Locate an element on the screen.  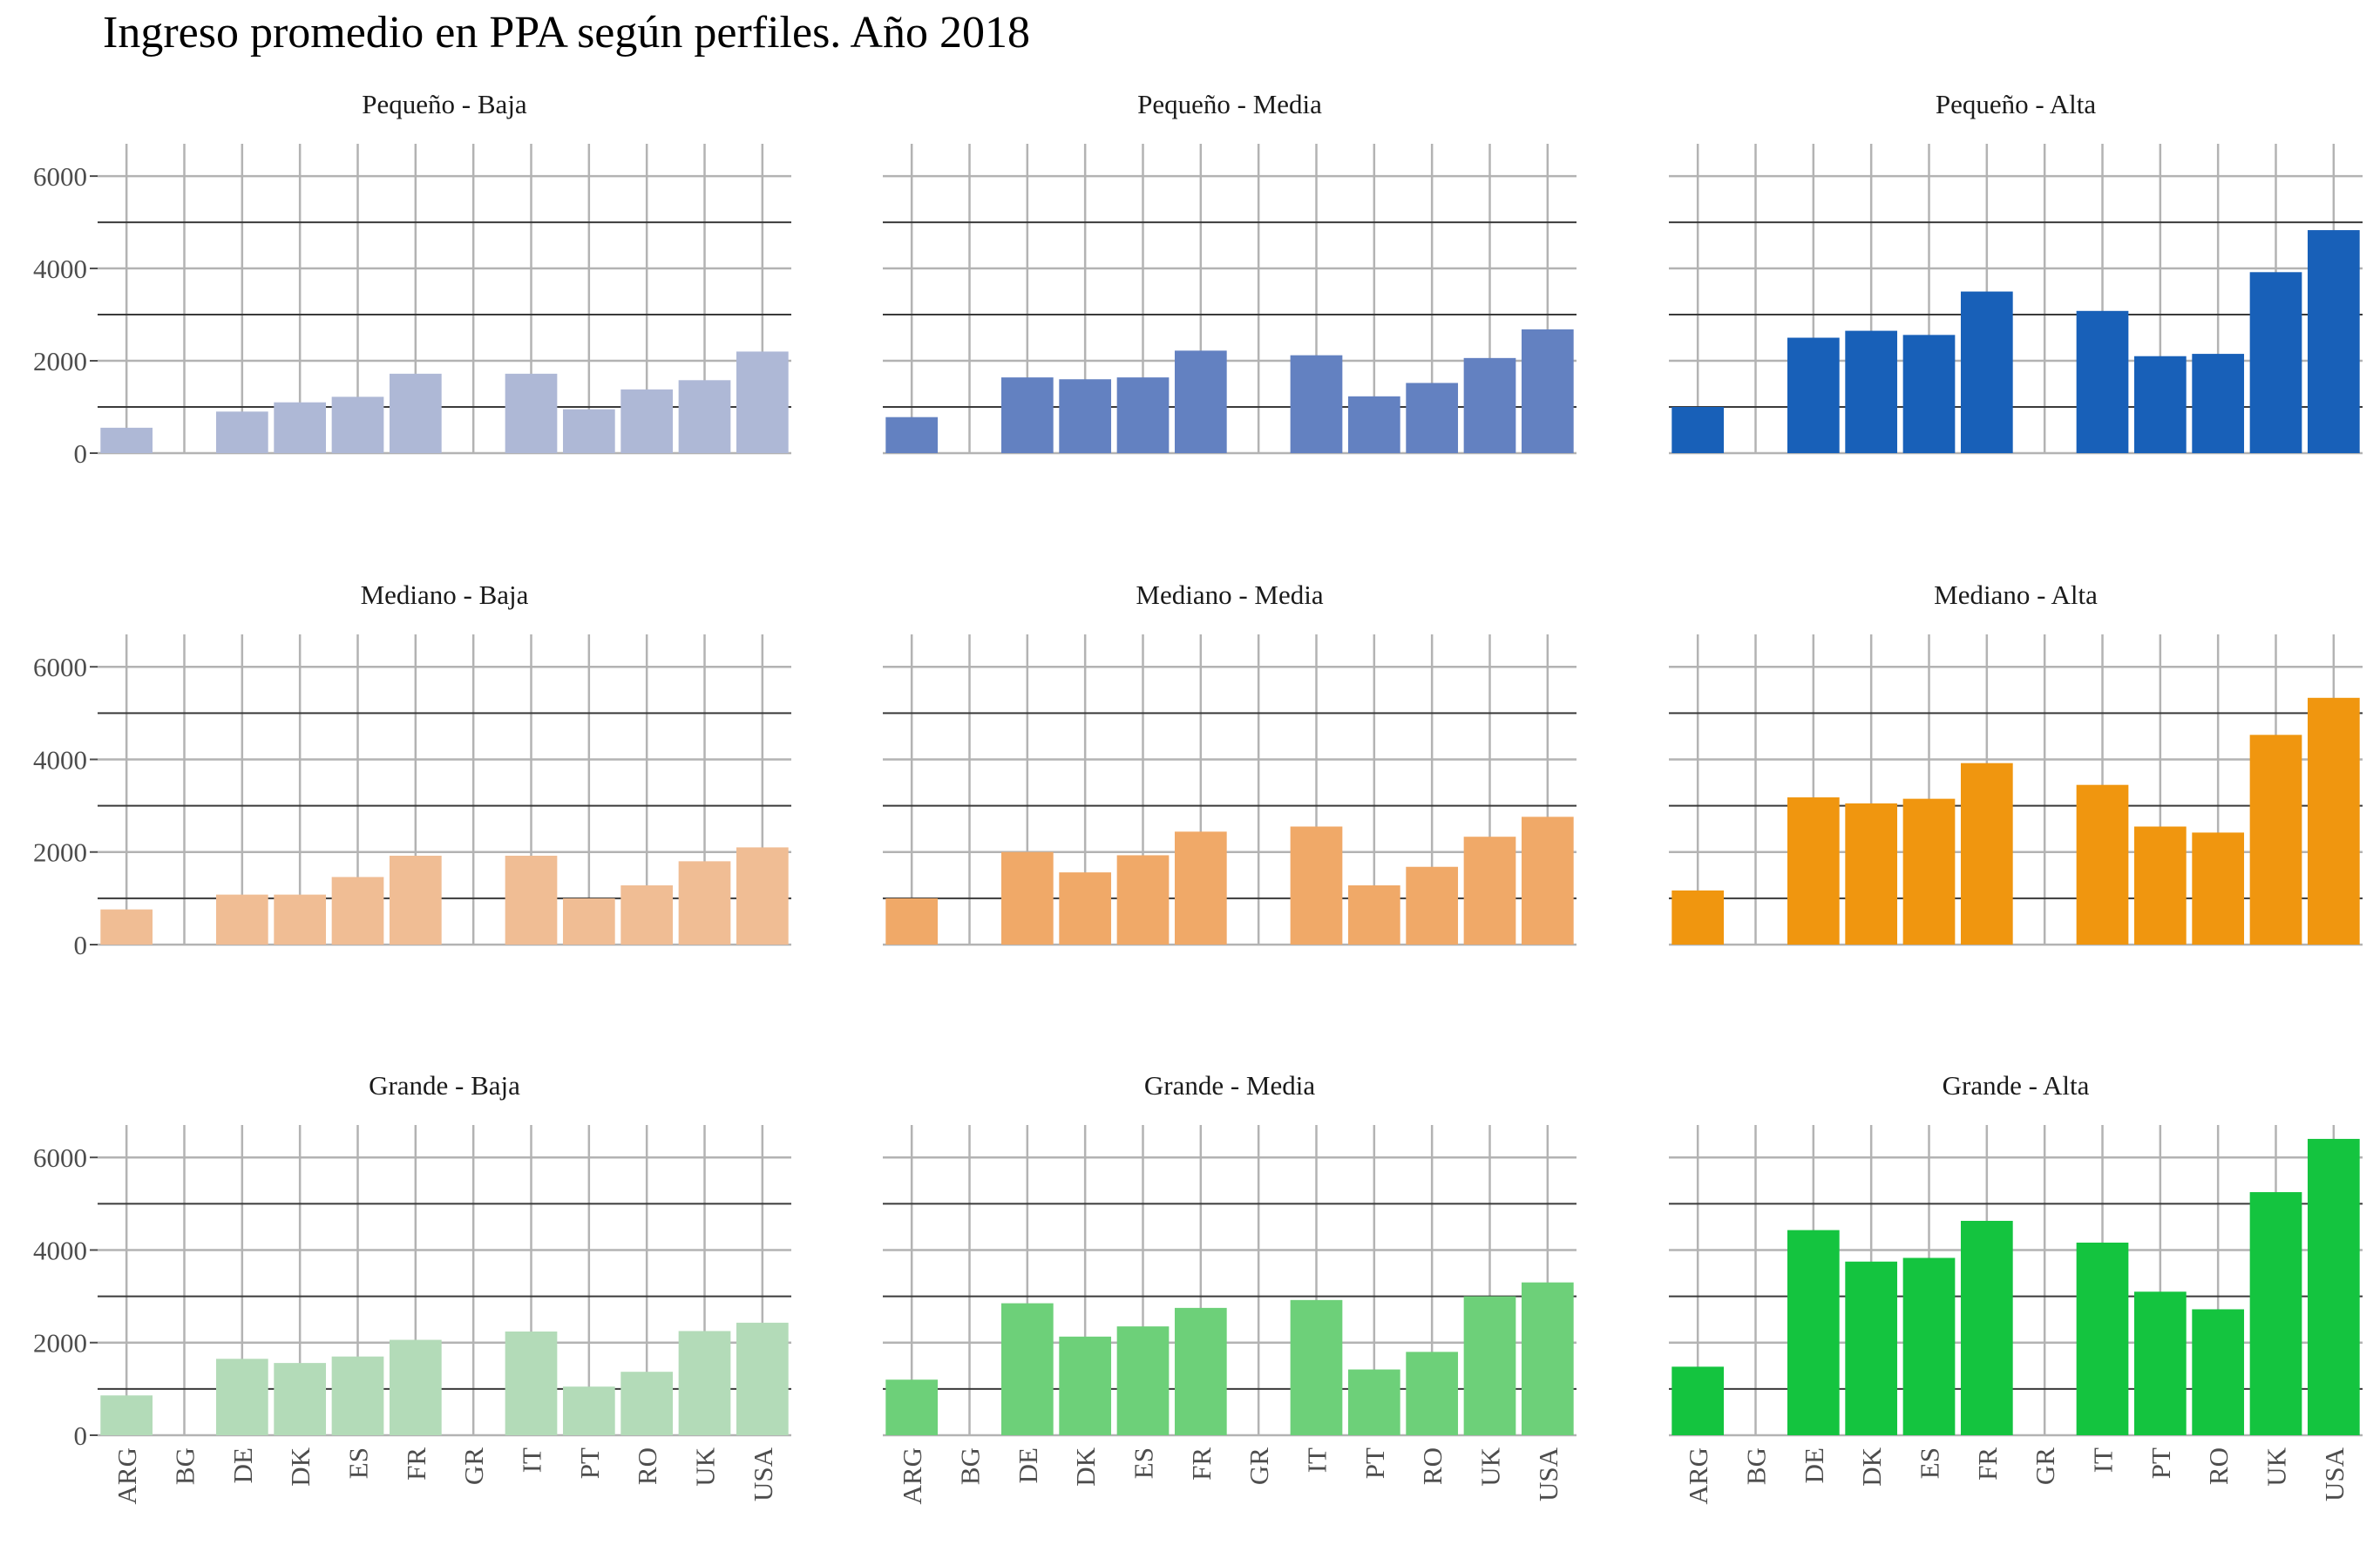
x-tick-label: GR is located at coordinates (473, 1466).